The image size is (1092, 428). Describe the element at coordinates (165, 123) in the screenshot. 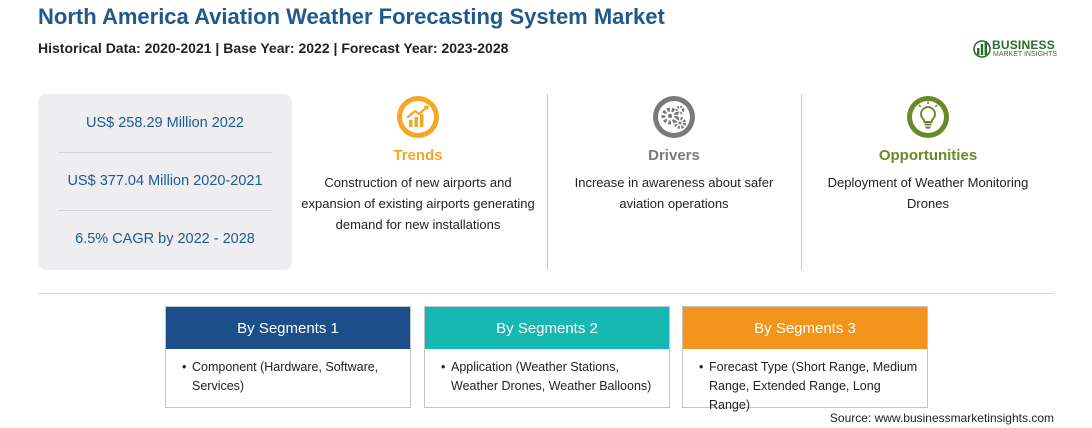

I see `stat-market-value-2022: US$ 258.29 Million 2022` at that location.